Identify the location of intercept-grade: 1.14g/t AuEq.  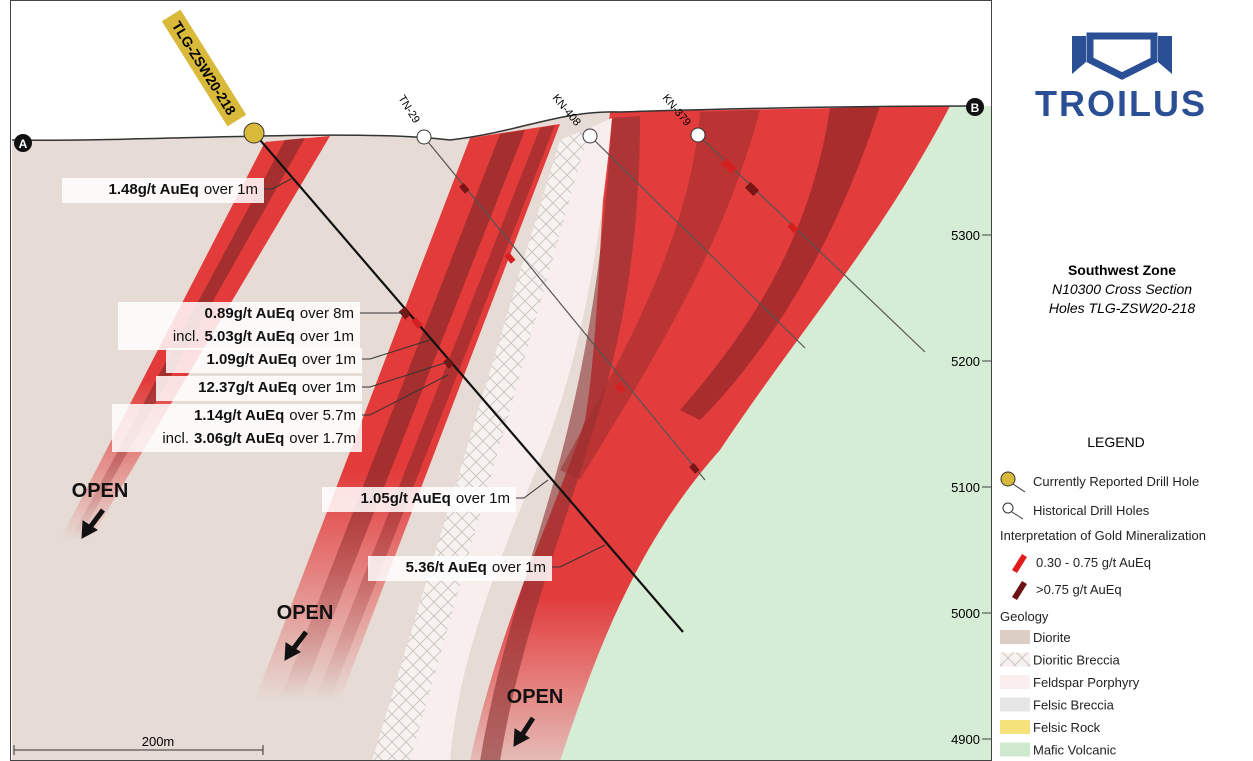
(239, 415).